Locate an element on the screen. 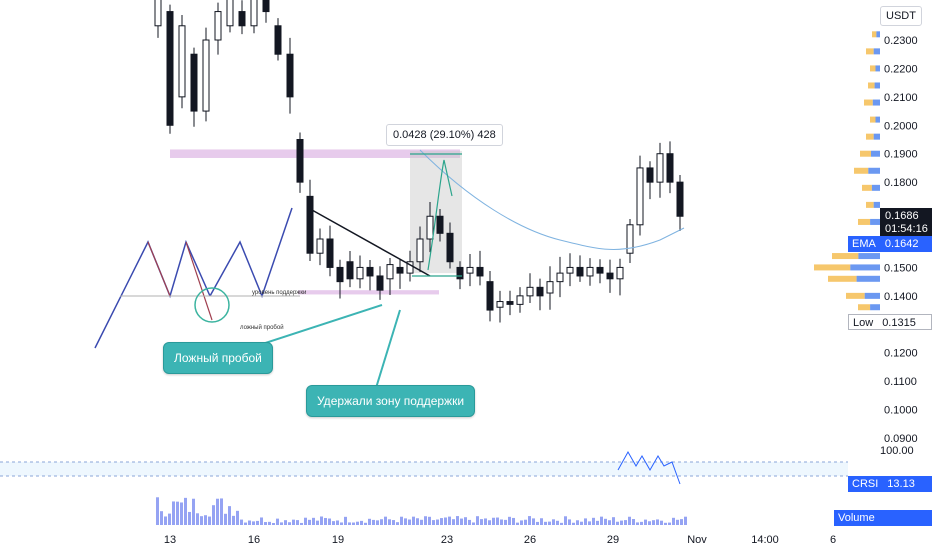 This screenshot has width=932, height=550. callout-held-support: Удержали зону поддержки is located at coordinates (391, 401).